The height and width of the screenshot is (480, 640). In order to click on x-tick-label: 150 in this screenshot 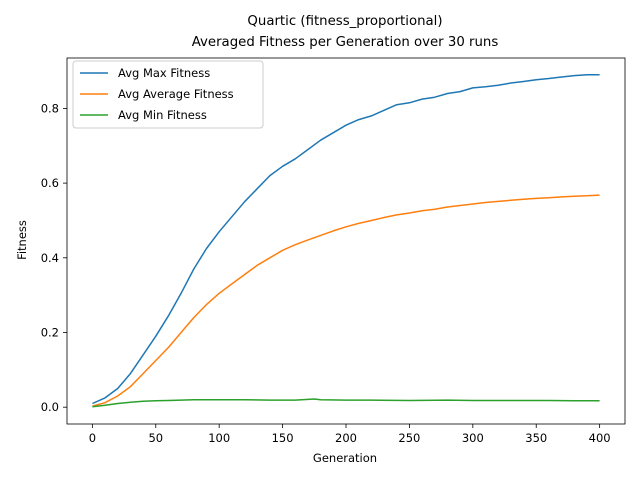, I will do `click(283, 438)`.